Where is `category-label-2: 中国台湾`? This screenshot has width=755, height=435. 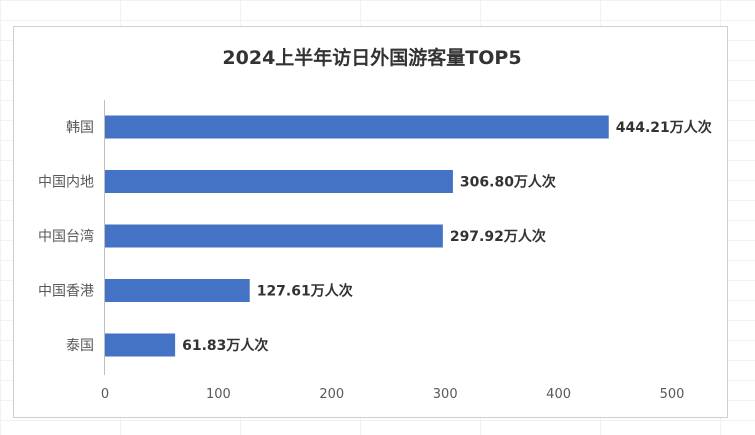
category-label-2: 中国台湾 is located at coordinates (66, 236).